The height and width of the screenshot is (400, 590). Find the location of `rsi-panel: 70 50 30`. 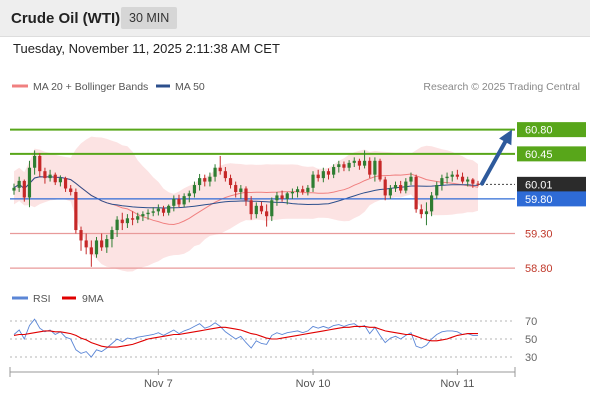

rsi-panel: 70 50 30 is located at coordinates (273, 340).